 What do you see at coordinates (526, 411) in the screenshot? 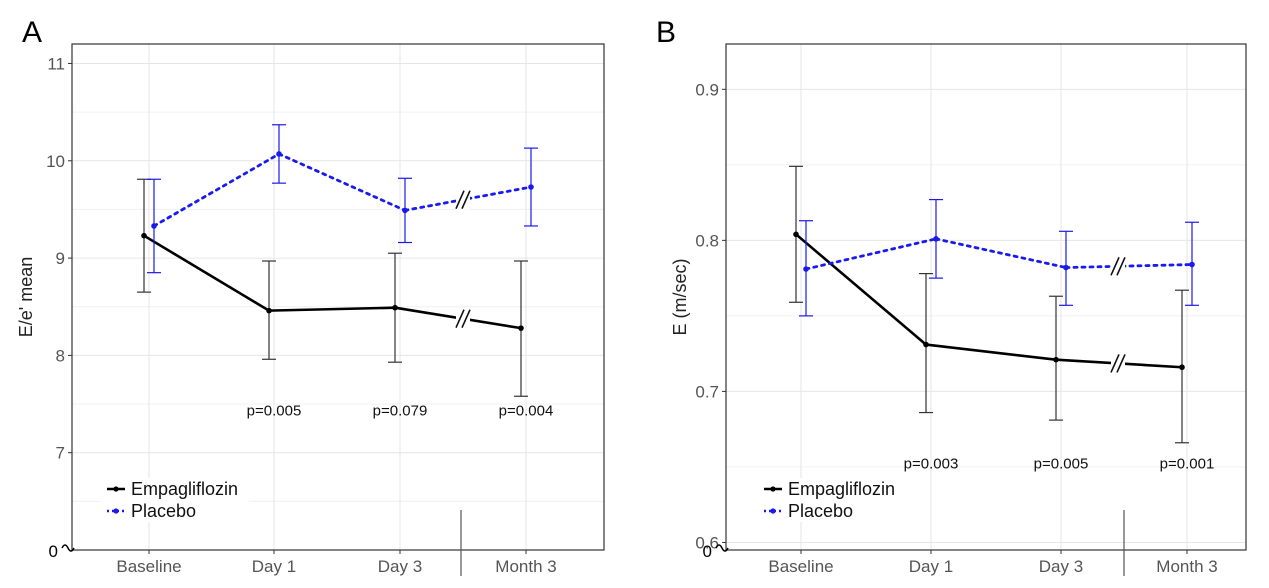
I see `p-value-annotation: p=0.004` at bounding box center [526, 411].